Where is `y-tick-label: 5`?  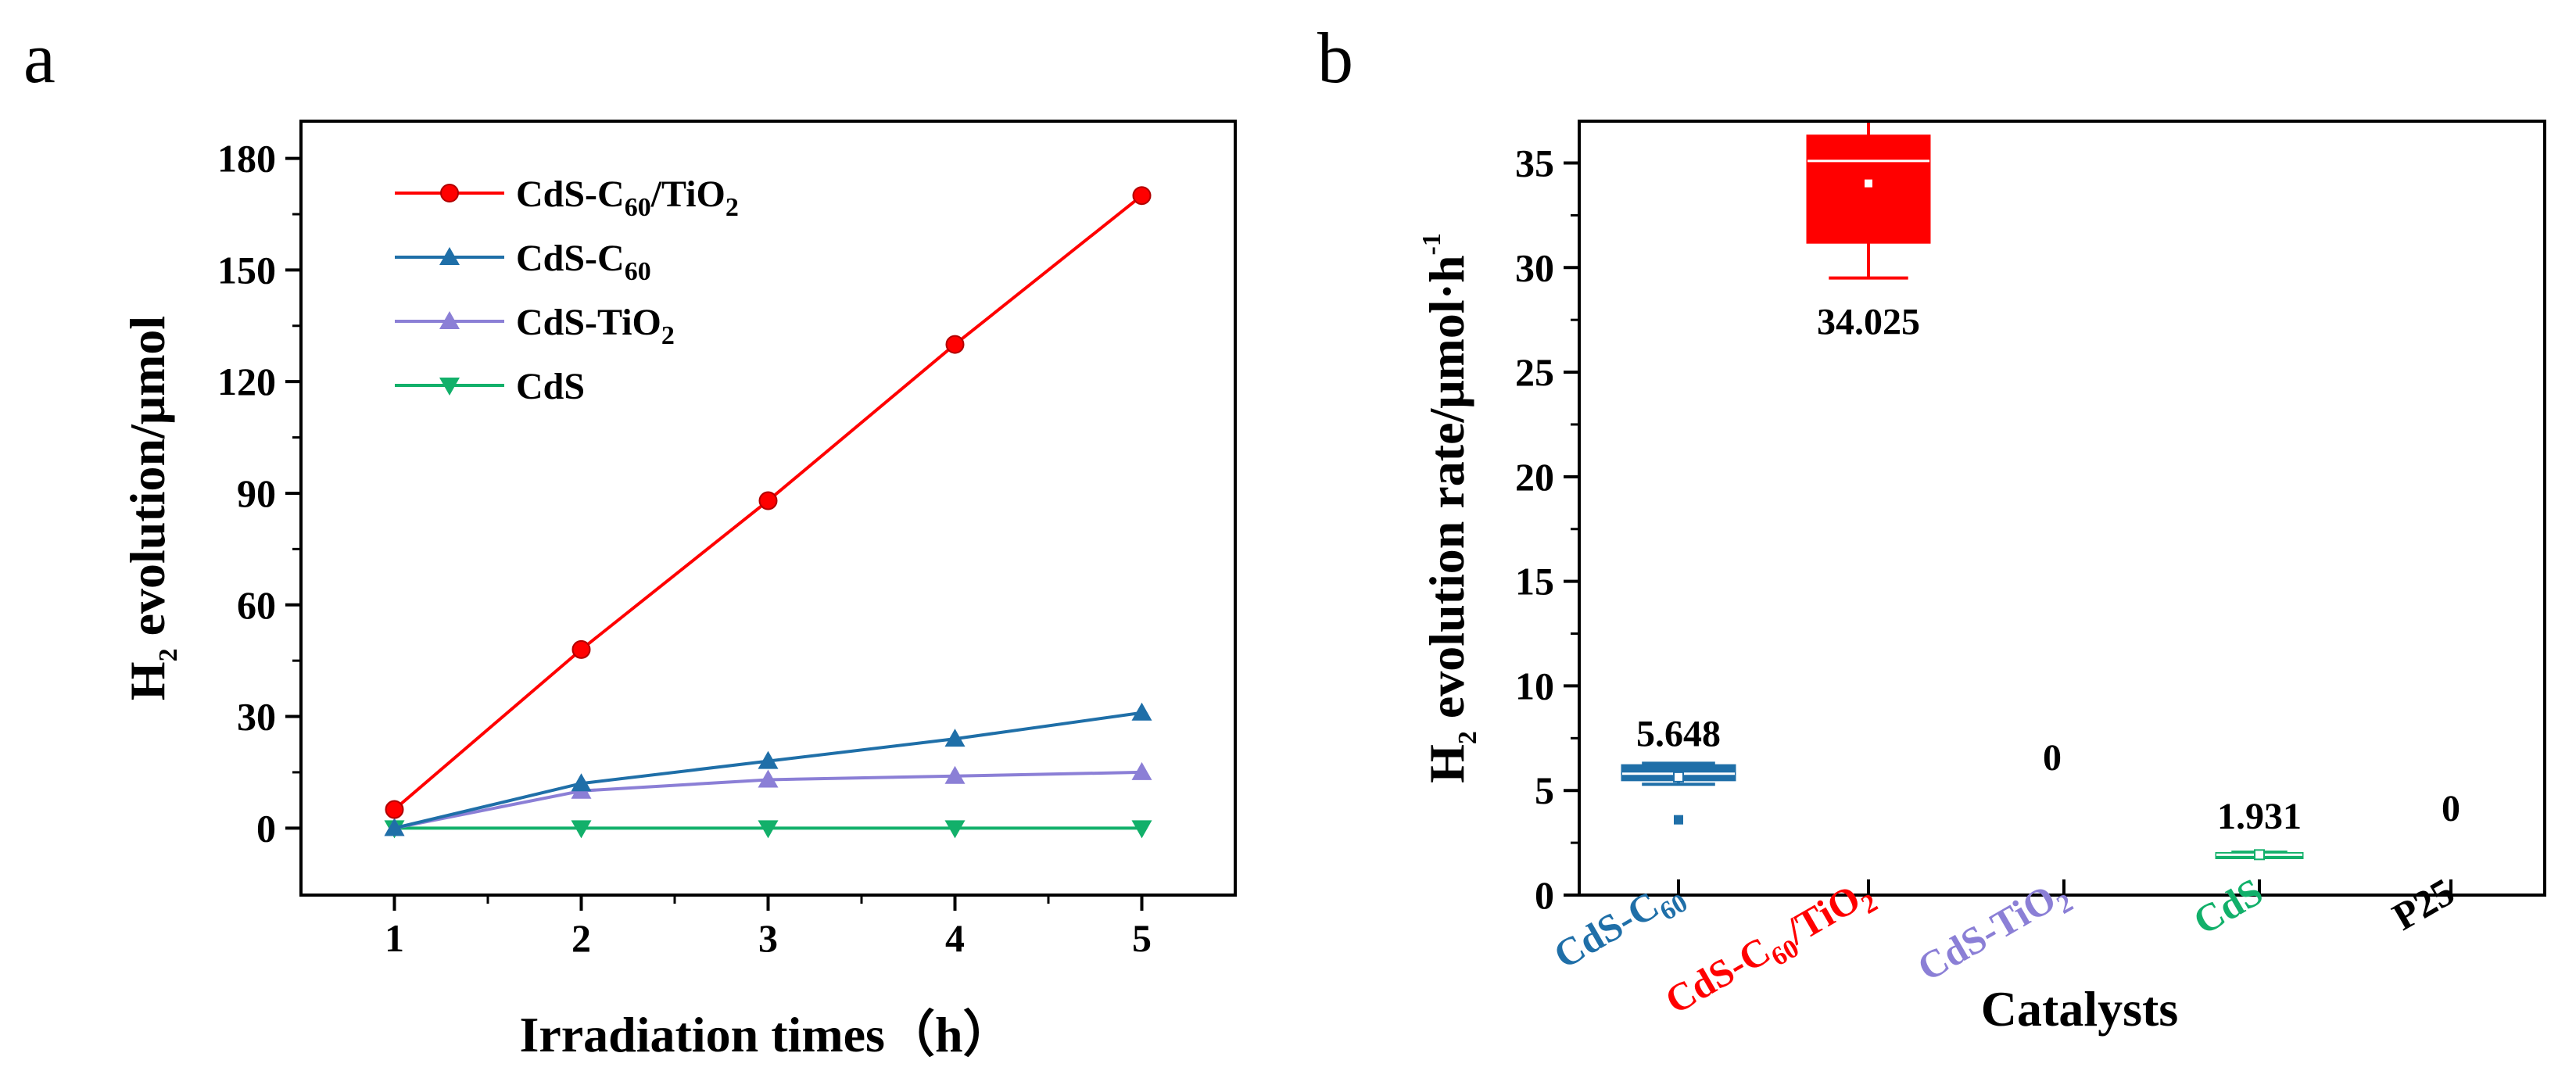 y-tick-label: 5 is located at coordinates (1544, 790).